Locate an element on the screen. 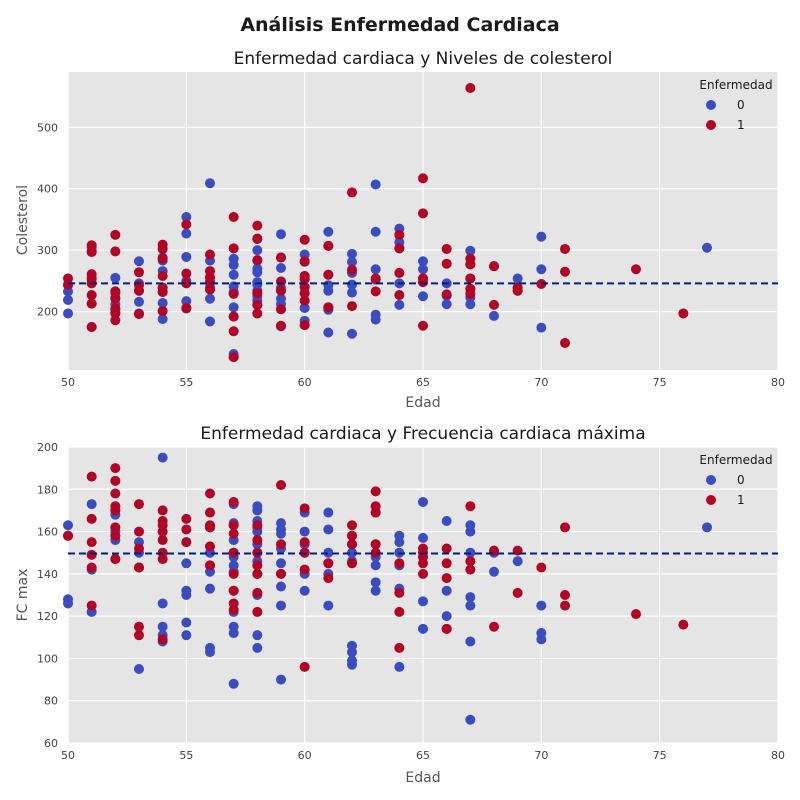 Image resolution: width=800 pixels, height=800 pixels. x-axis-label: Edad is located at coordinates (422, 778).